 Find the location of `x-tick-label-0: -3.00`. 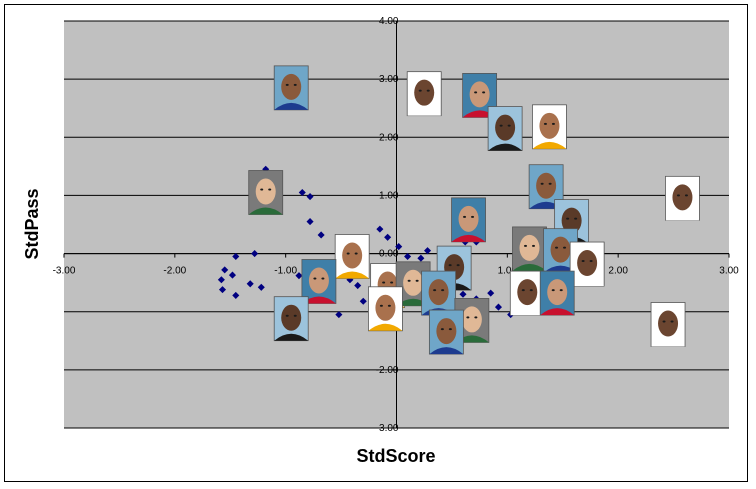

x-tick-label-0: -3.00 is located at coordinates (64, 271).